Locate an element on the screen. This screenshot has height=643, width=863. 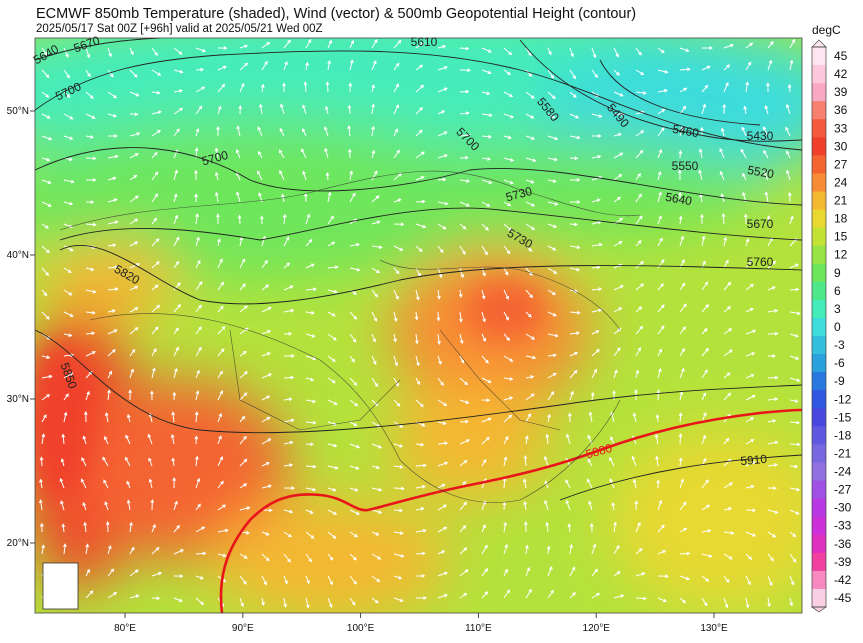
contour-label: 5760 is located at coordinates (760, 262).